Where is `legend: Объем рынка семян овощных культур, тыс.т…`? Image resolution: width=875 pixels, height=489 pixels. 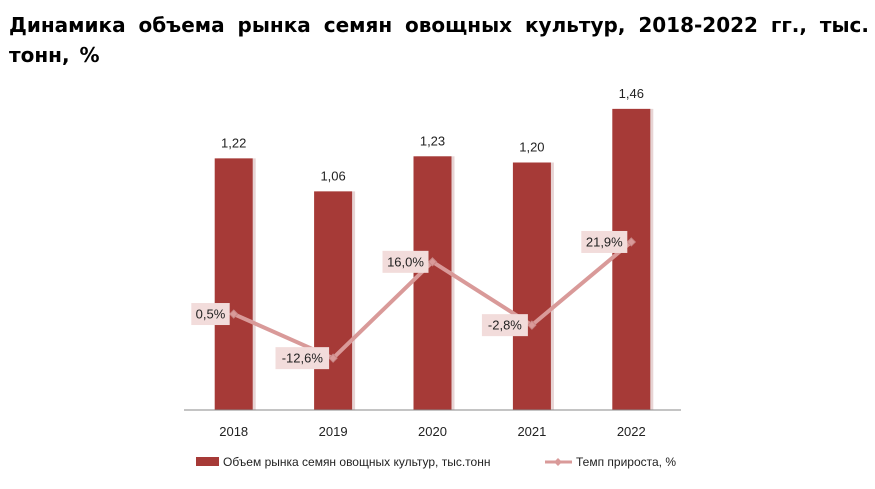
legend: Объем рынка семян овощных культур, тыс.т… is located at coordinates (436, 462).